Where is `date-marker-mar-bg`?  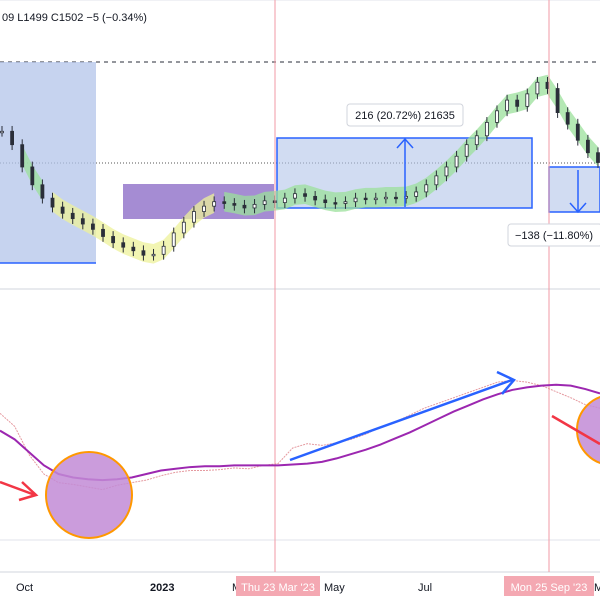 date-marker-mar-bg is located at coordinates (278, 586).